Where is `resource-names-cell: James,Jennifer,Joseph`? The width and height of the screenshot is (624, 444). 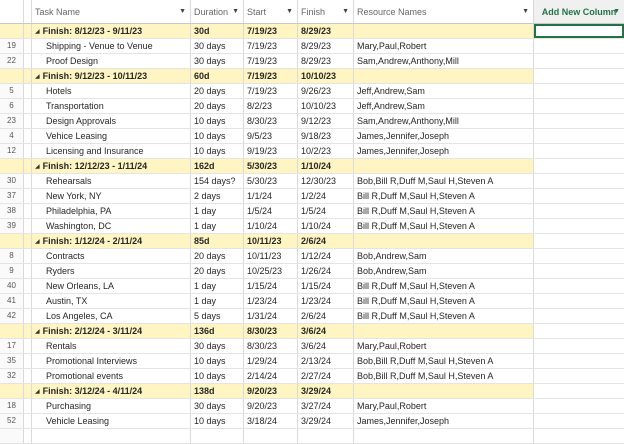 resource-names-cell: James,Jennifer,Joseph is located at coordinates (444, 151).